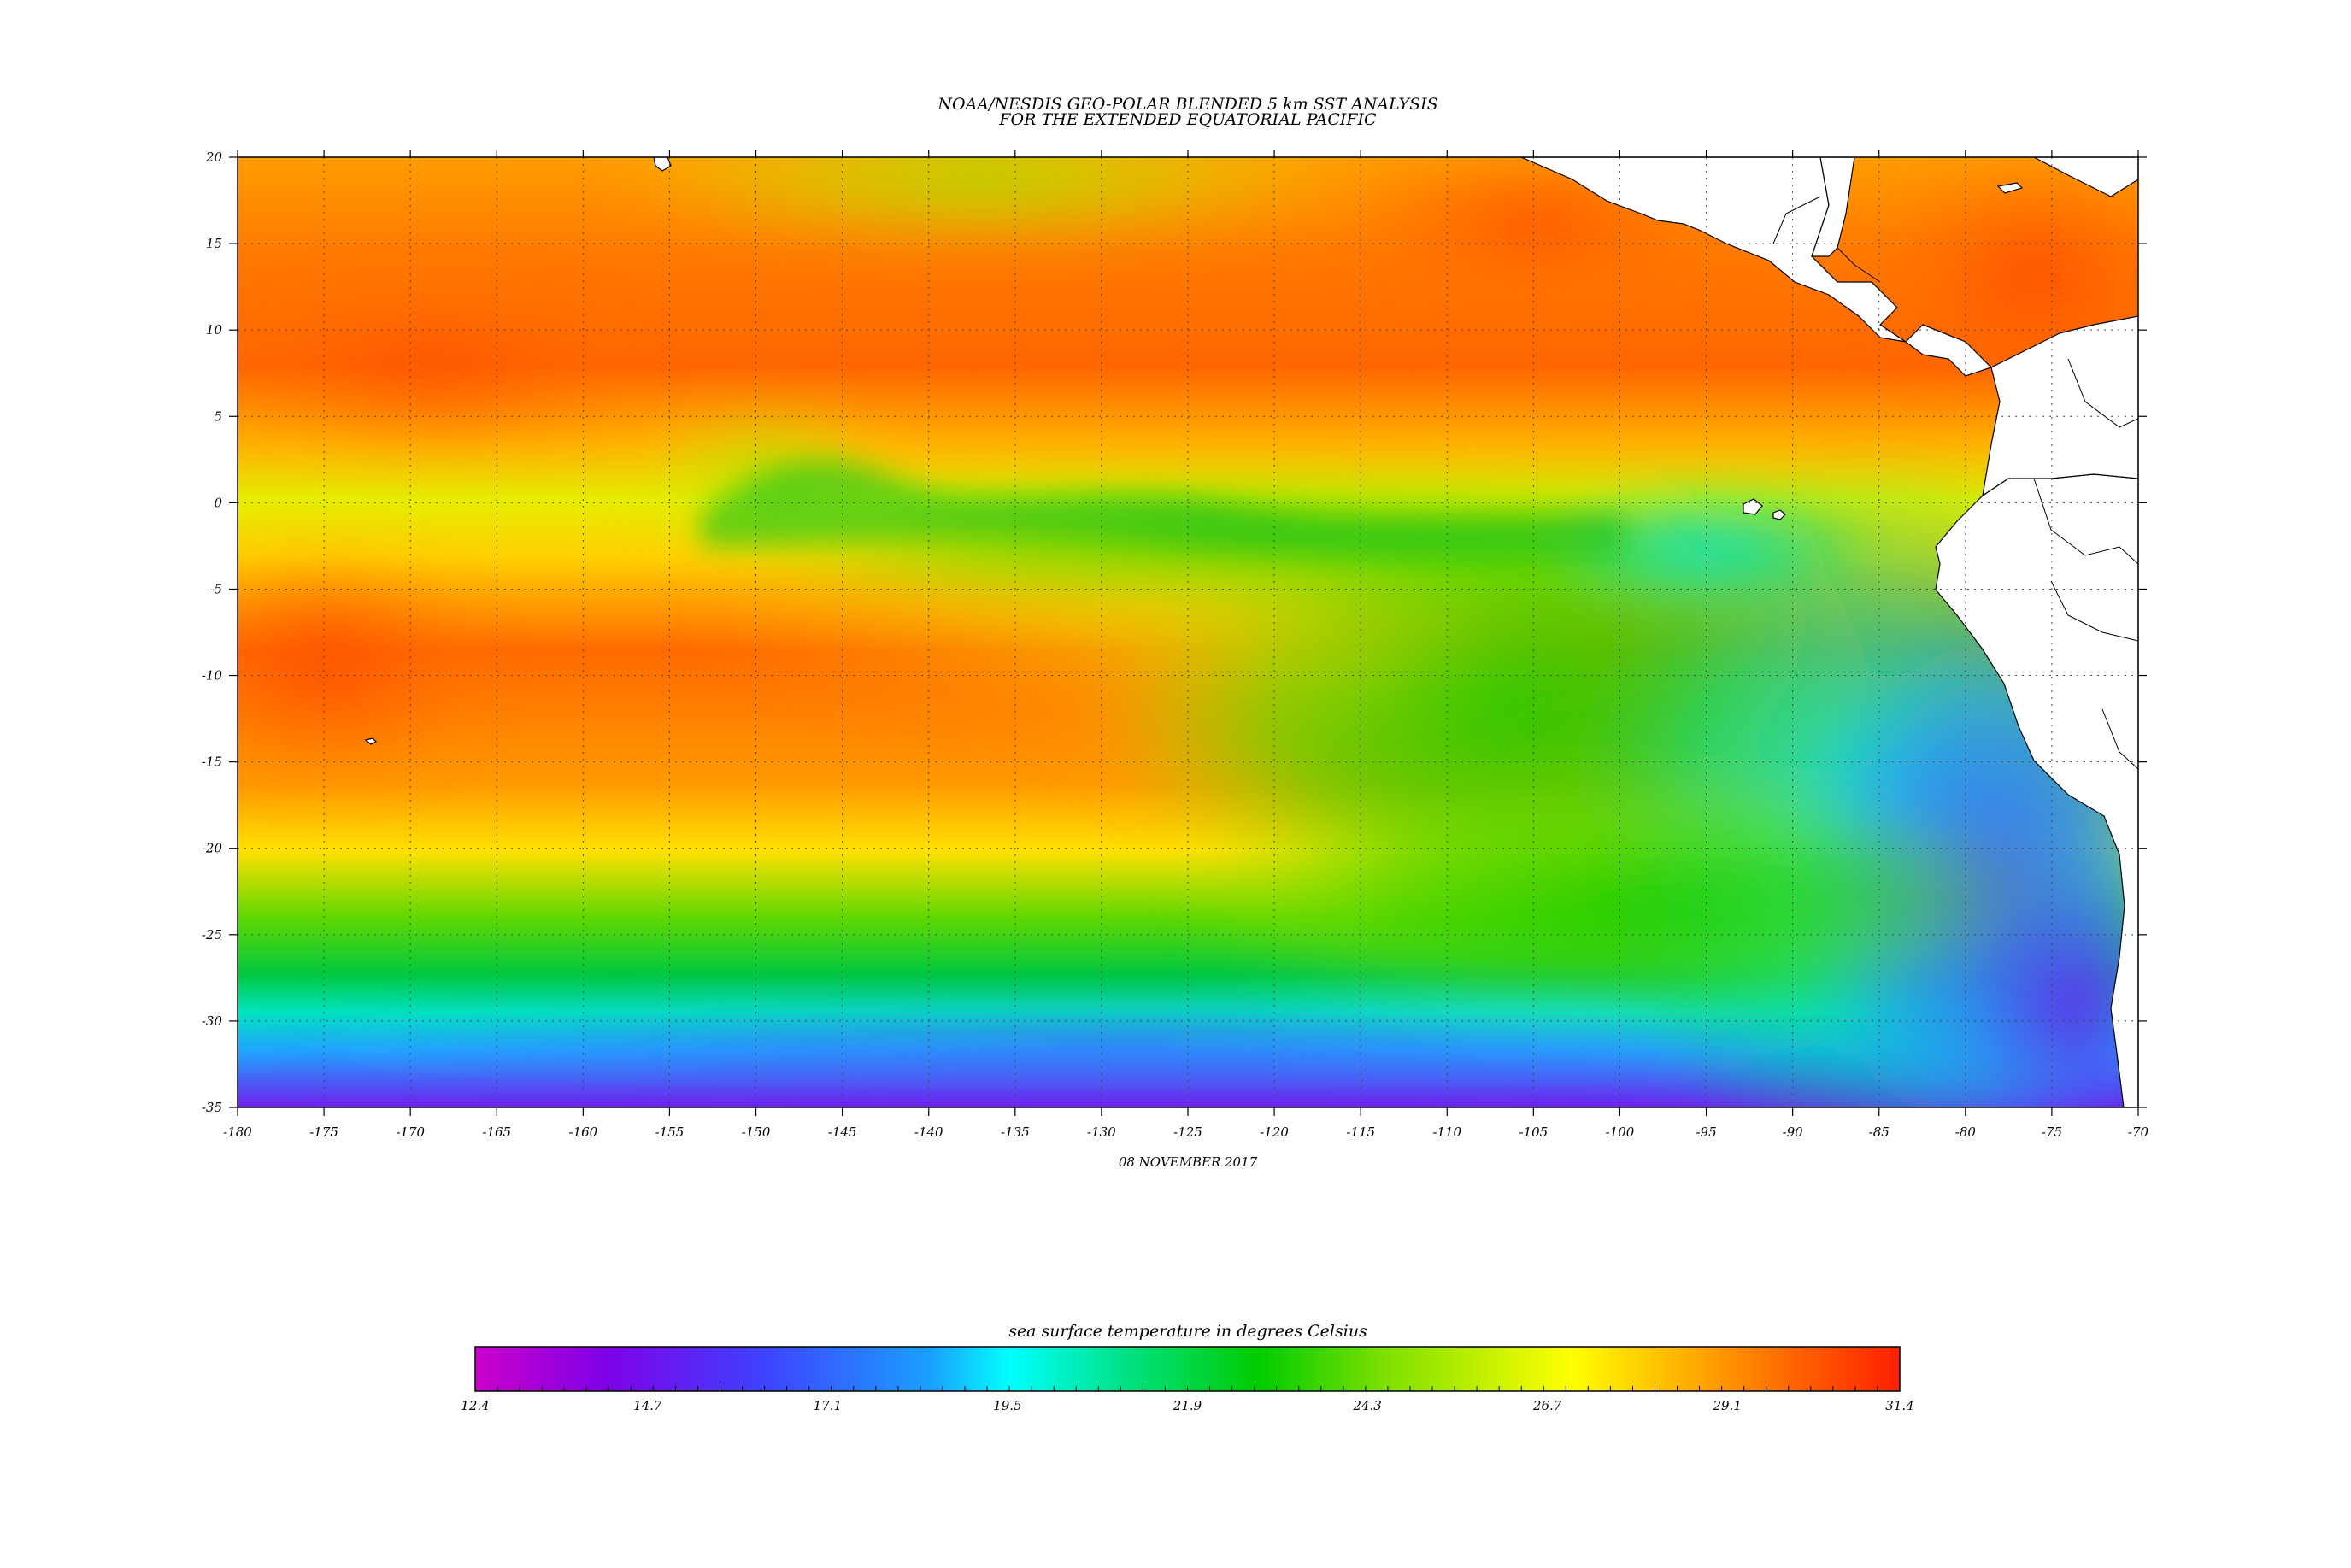  Describe the element at coordinates (323, 1132) in the screenshot. I see `x-tick-label: -175` at that location.